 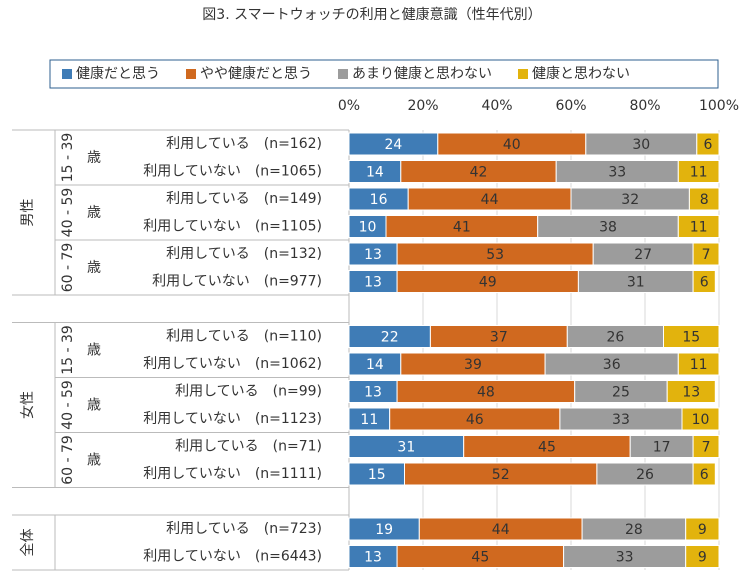 I want to click on row-label: 利用していない (n=1062), so click(x=232, y=364).